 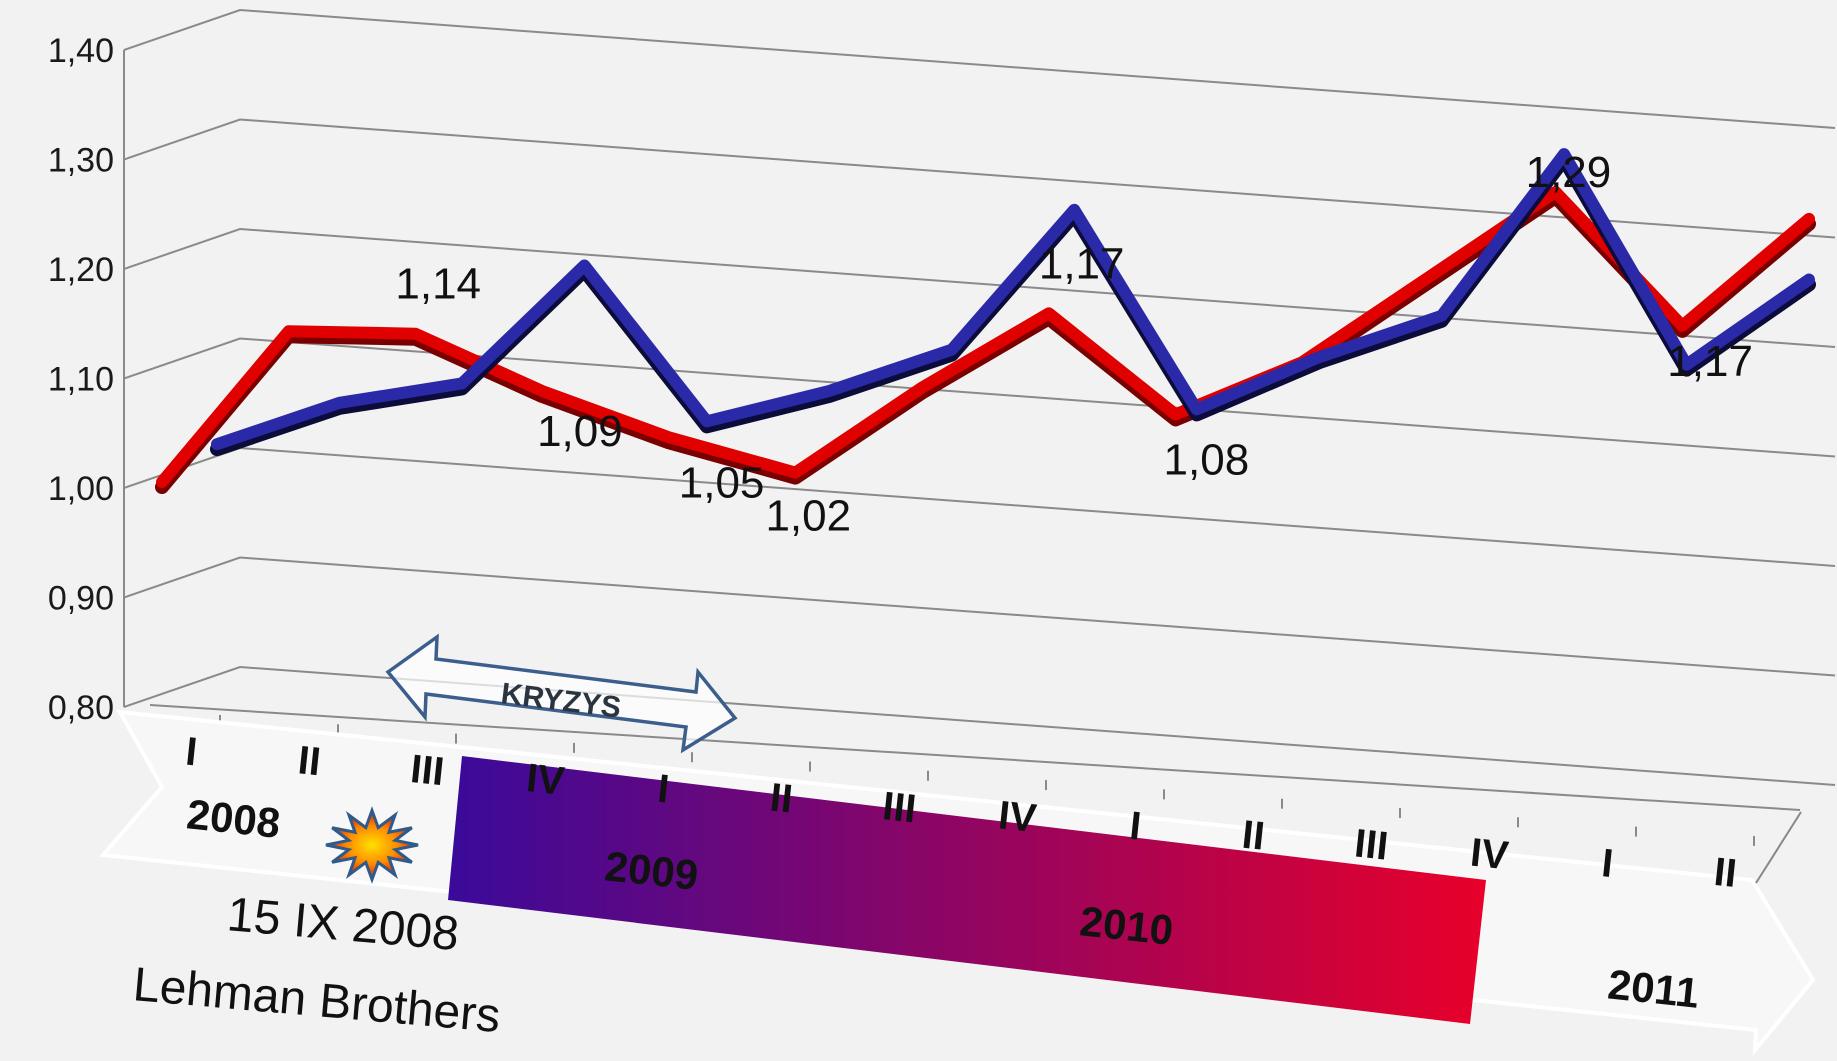 I want to click on y-tick-label: 1,30, so click(x=81, y=161).